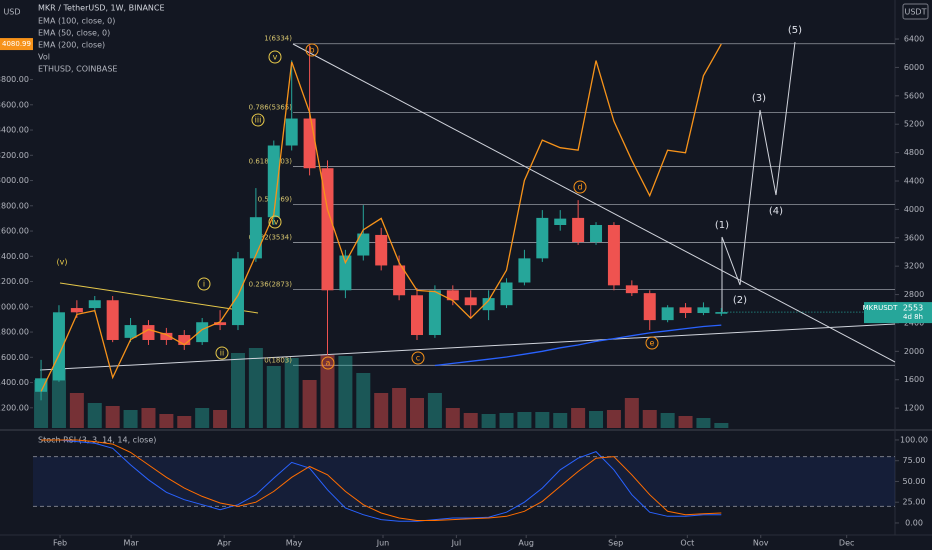 The width and height of the screenshot is (932, 550). I want to click on y-tick-label: 1200.00, so click(14, 407).